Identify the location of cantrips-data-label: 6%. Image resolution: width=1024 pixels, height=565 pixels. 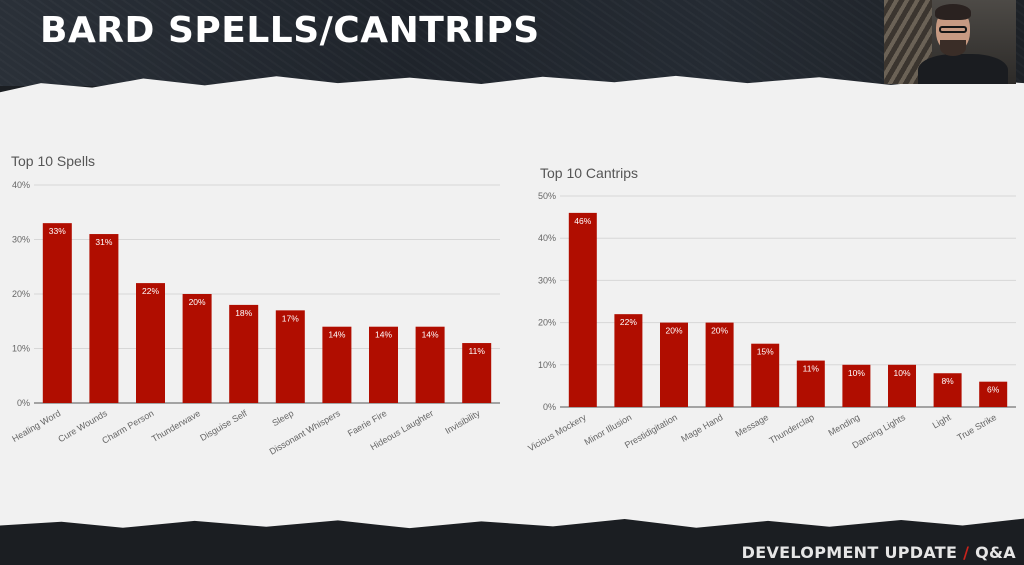
(993, 390).